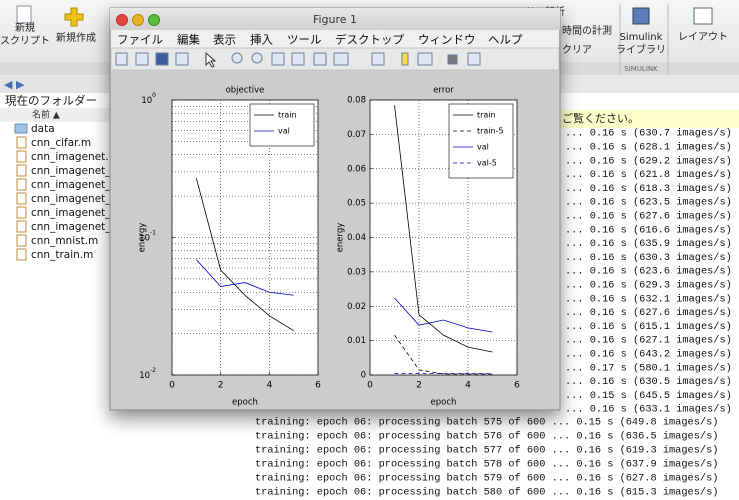 The height and width of the screenshot is (500, 739). Describe the element at coordinates (140, 40) in the screenshot. I see `menu-item: ファイル` at that location.